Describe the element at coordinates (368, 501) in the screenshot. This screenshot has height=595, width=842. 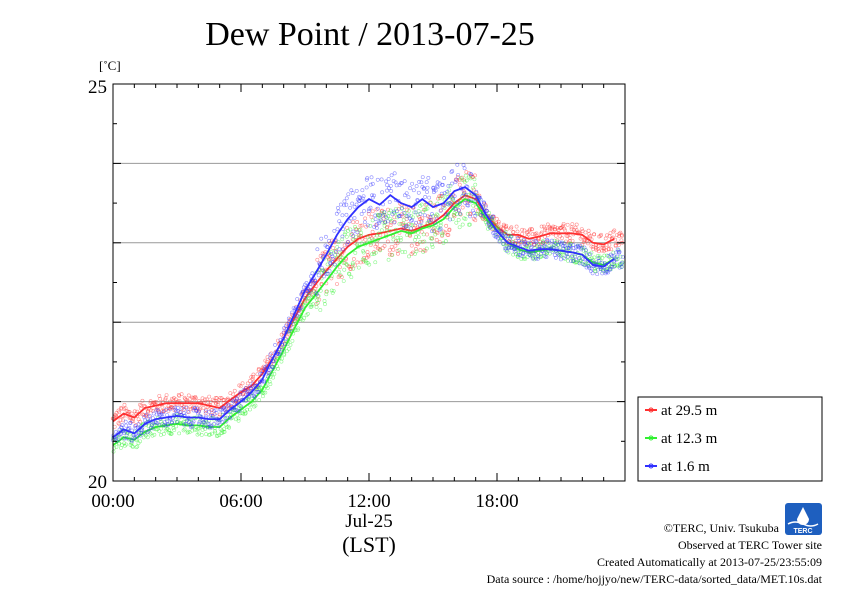
I see `x-tick-label-1200: 12:00` at that location.